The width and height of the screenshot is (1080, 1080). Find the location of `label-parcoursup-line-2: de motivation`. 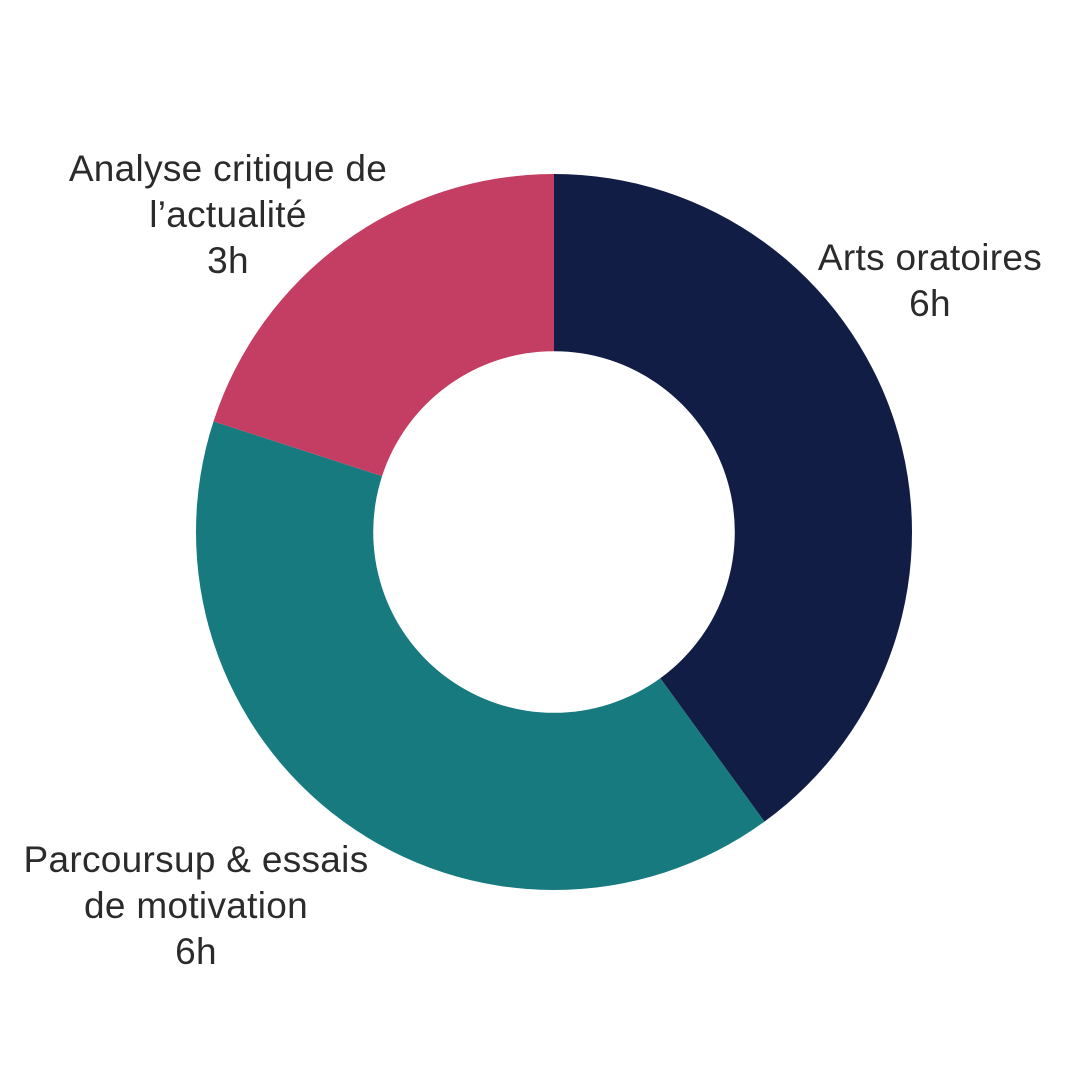

label-parcoursup-line-2: de motivation is located at coordinates (196, 905).